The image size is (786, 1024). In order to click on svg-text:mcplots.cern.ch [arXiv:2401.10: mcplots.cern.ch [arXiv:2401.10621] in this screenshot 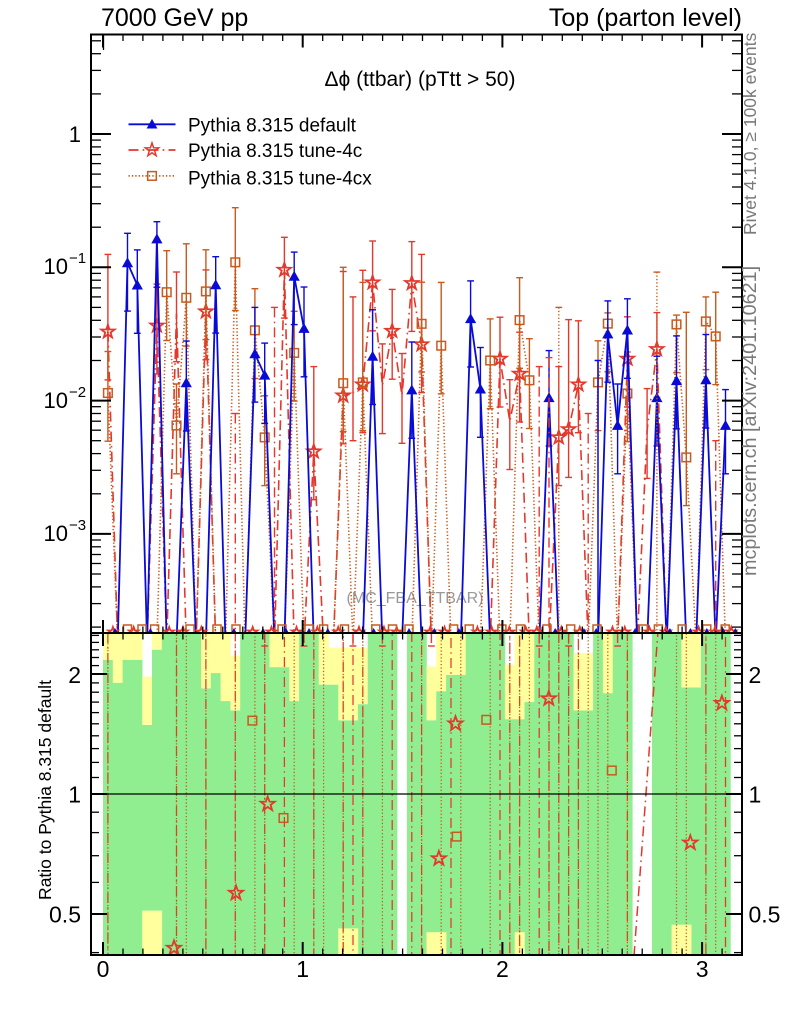, I will do `click(750, 421)`.